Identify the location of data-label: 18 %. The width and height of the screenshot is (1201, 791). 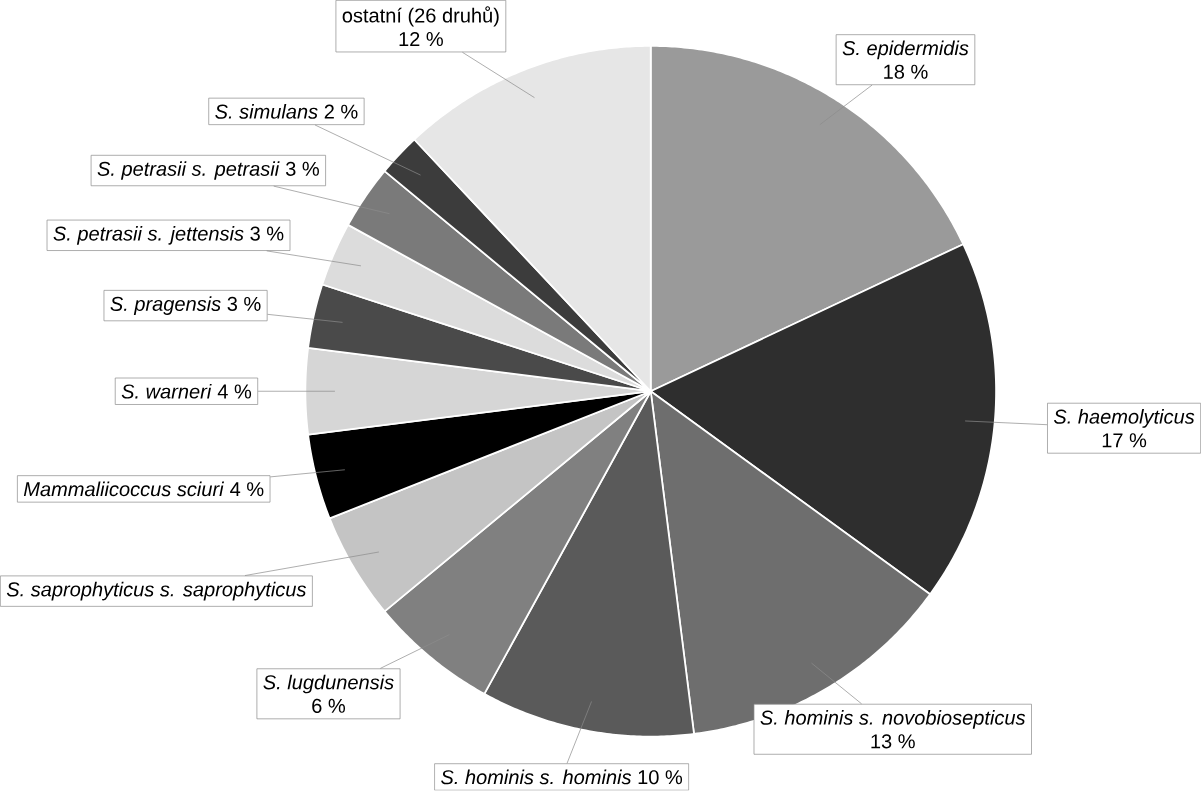
(906, 72).